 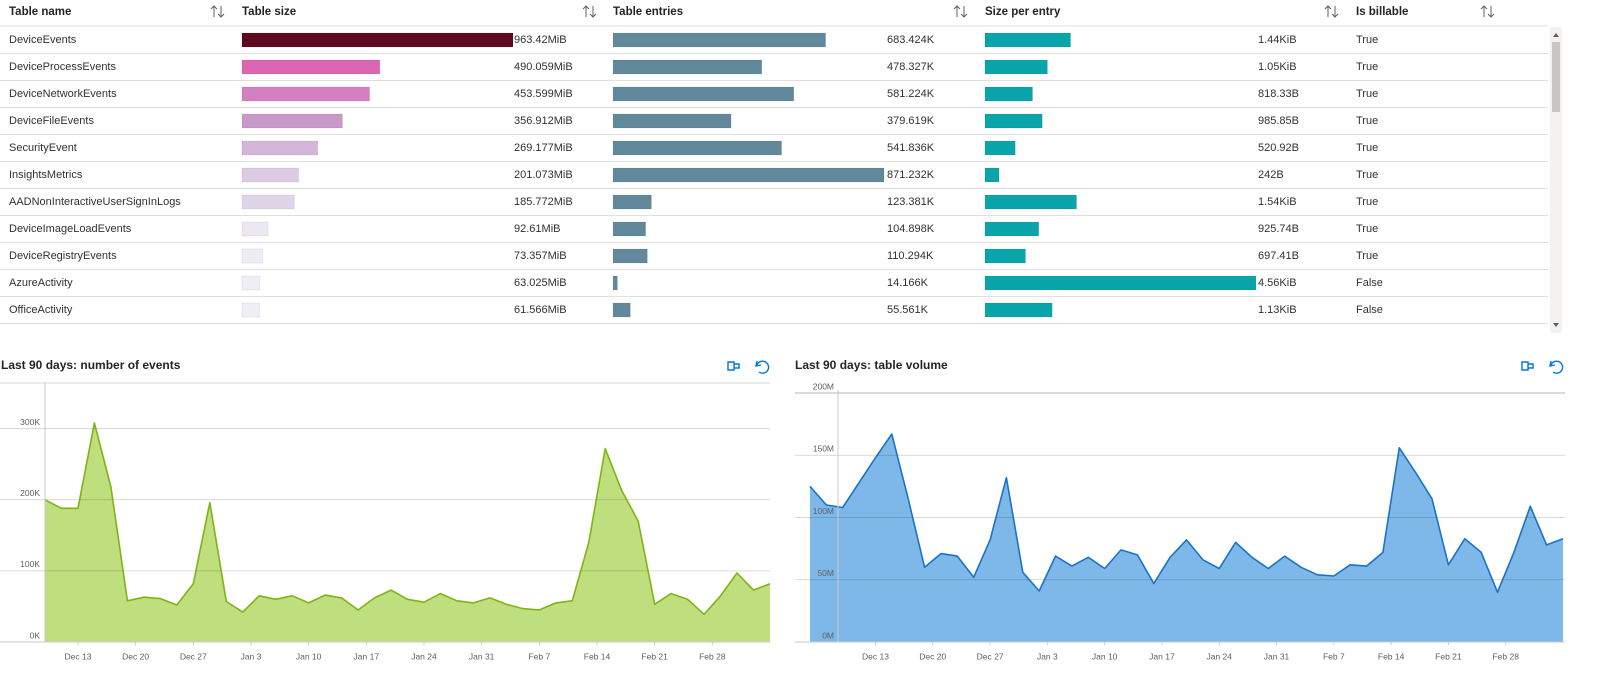 I want to click on cell-value: 581.224K, so click(x=911, y=94).